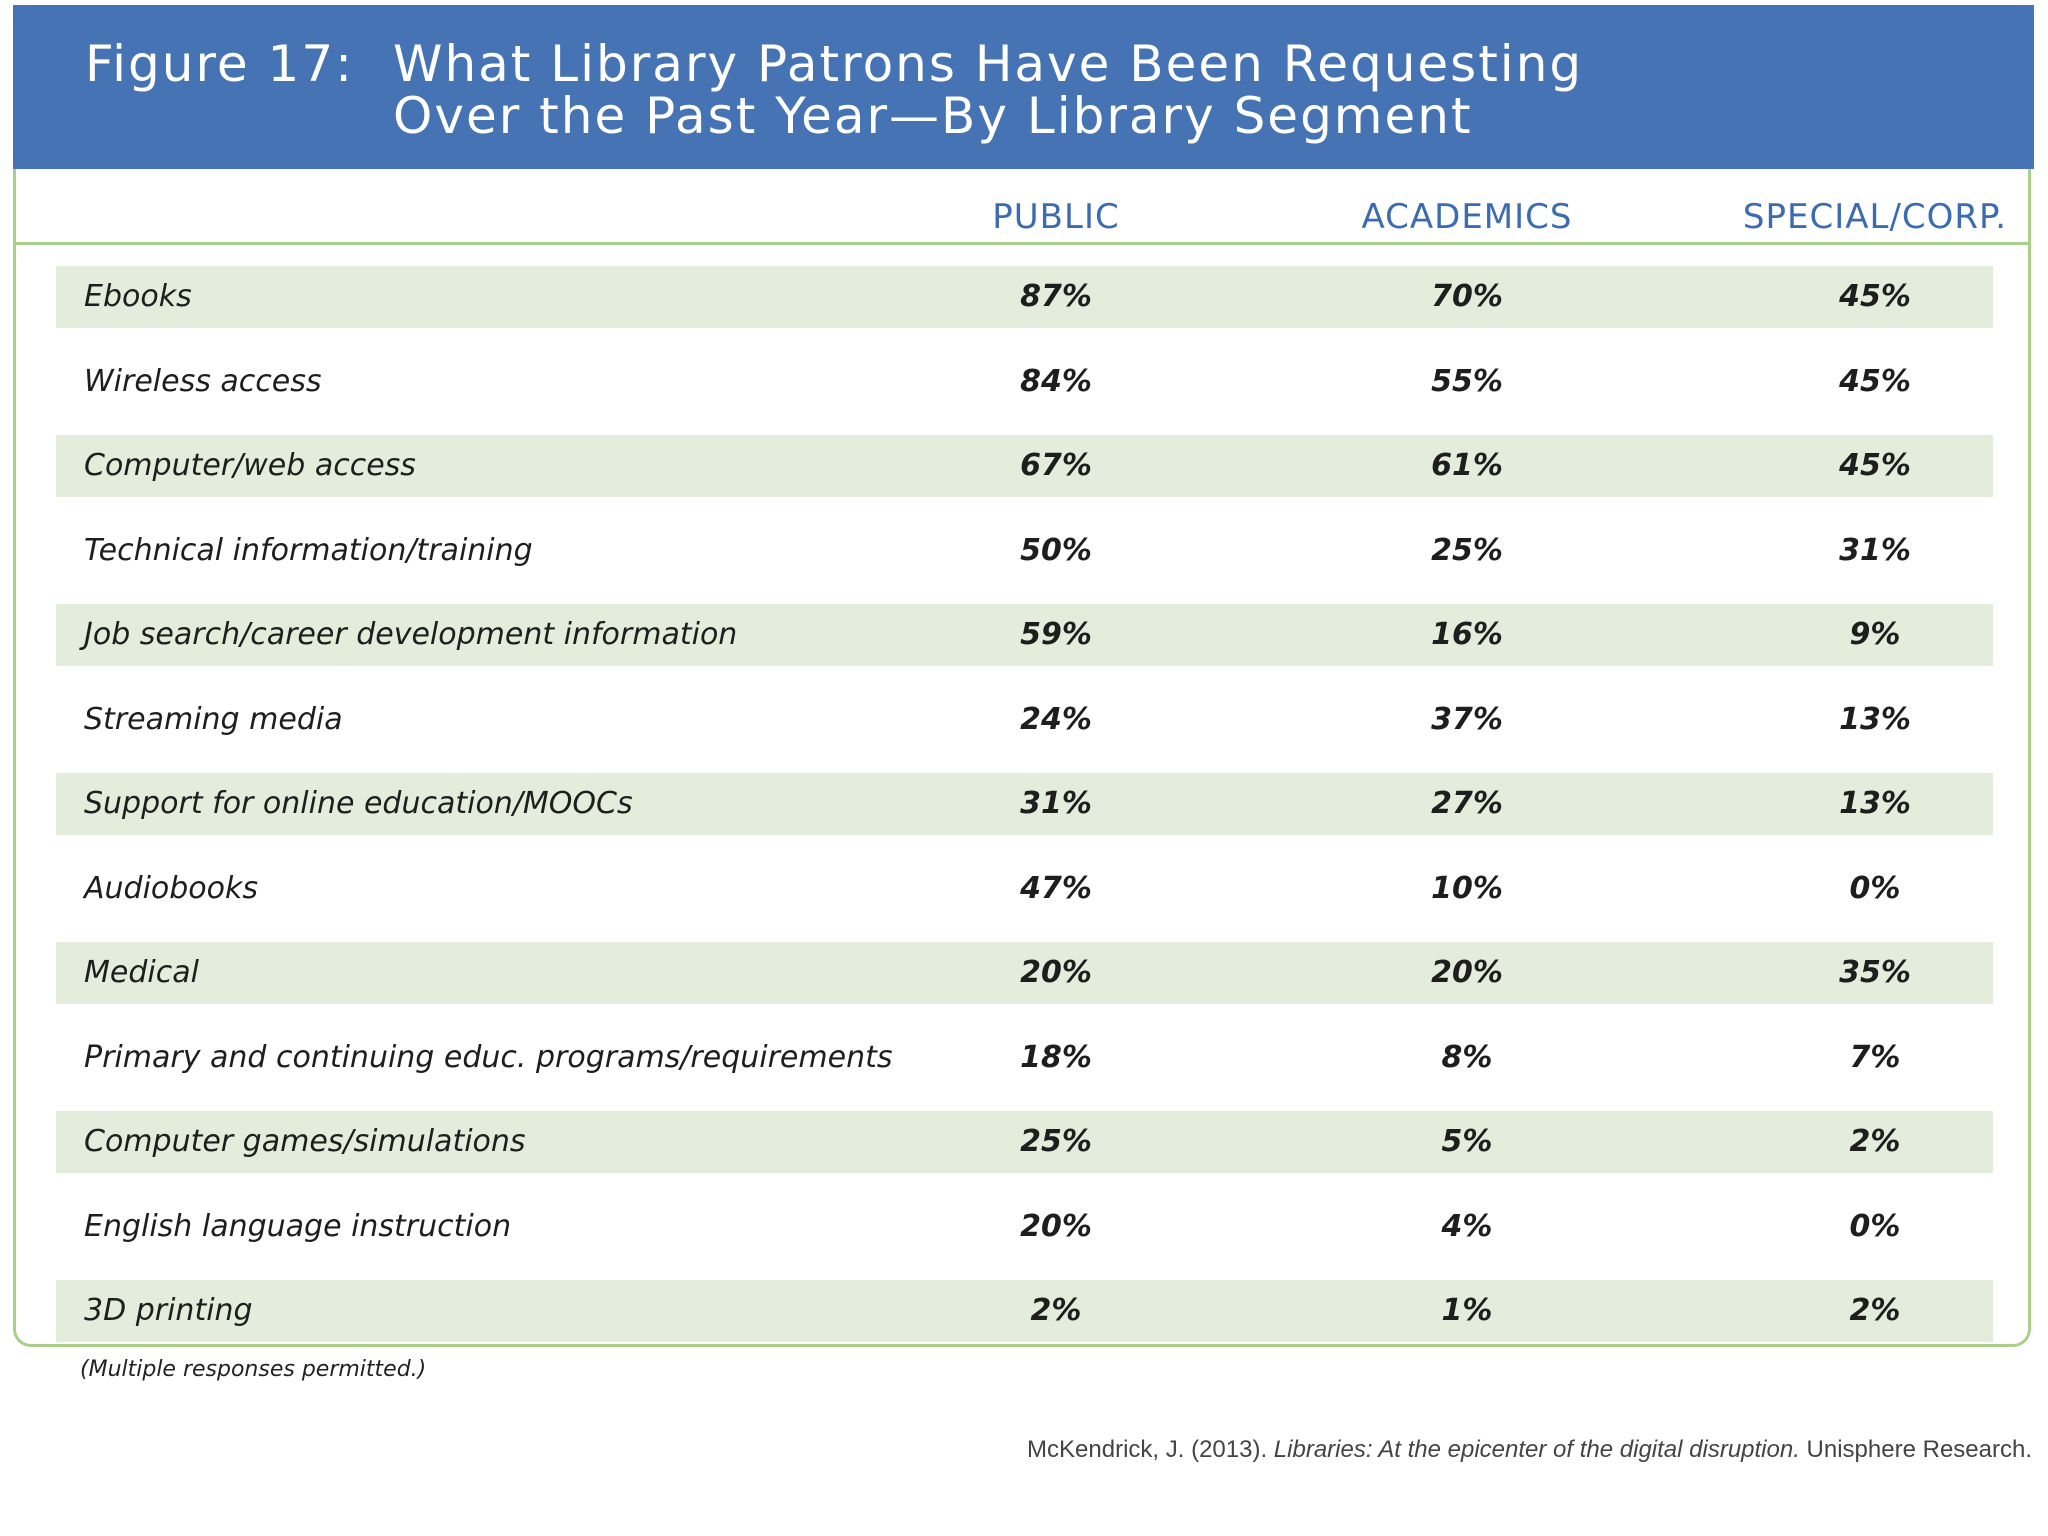 The image size is (2048, 1536). Describe the element at coordinates (358, 803) in the screenshot. I see `row-label: Support for online education/MOOCs` at that location.